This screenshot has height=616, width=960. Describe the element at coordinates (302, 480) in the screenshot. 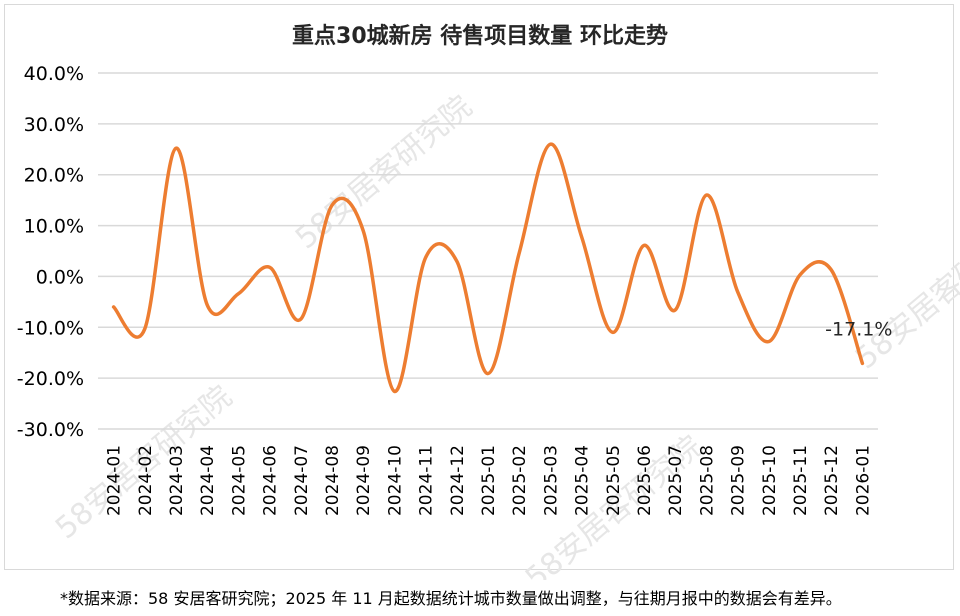

I see `x-tick-label: 2024-07` at that location.